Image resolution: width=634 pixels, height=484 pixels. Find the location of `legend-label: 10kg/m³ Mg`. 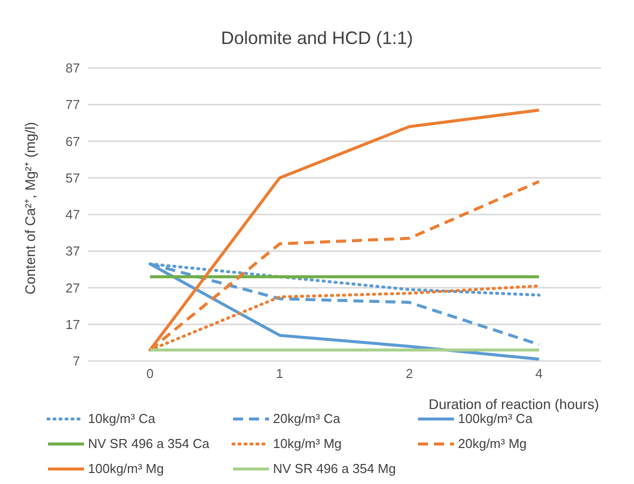

legend-label: 10kg/m³ Mg is located at coordinates (307, 443).